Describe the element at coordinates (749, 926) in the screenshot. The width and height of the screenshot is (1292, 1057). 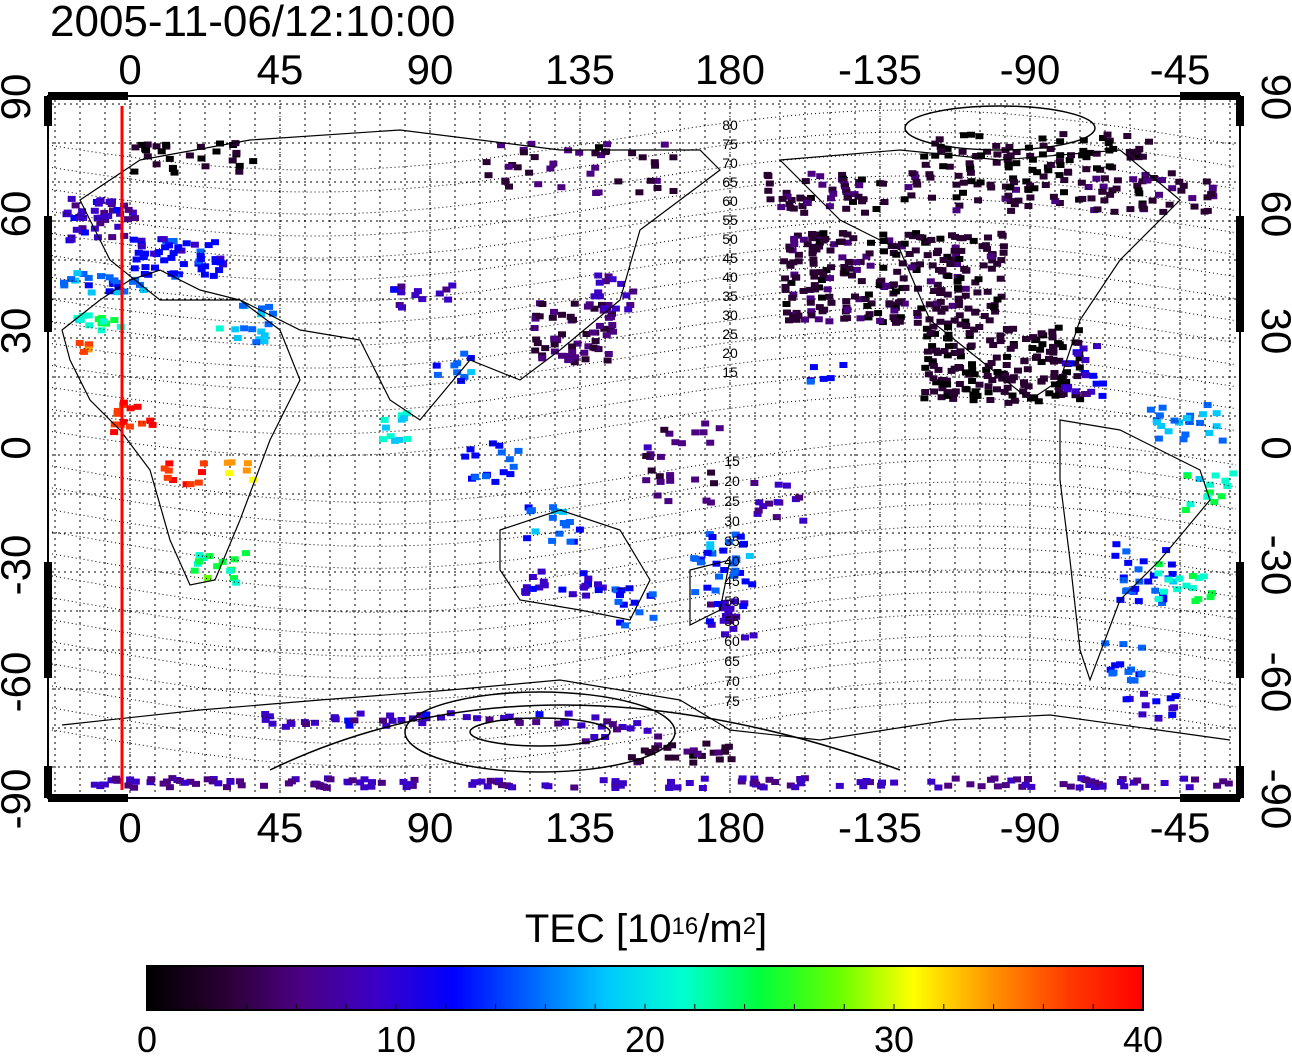
I see `colorbar-title-exp2: 2` at that location.